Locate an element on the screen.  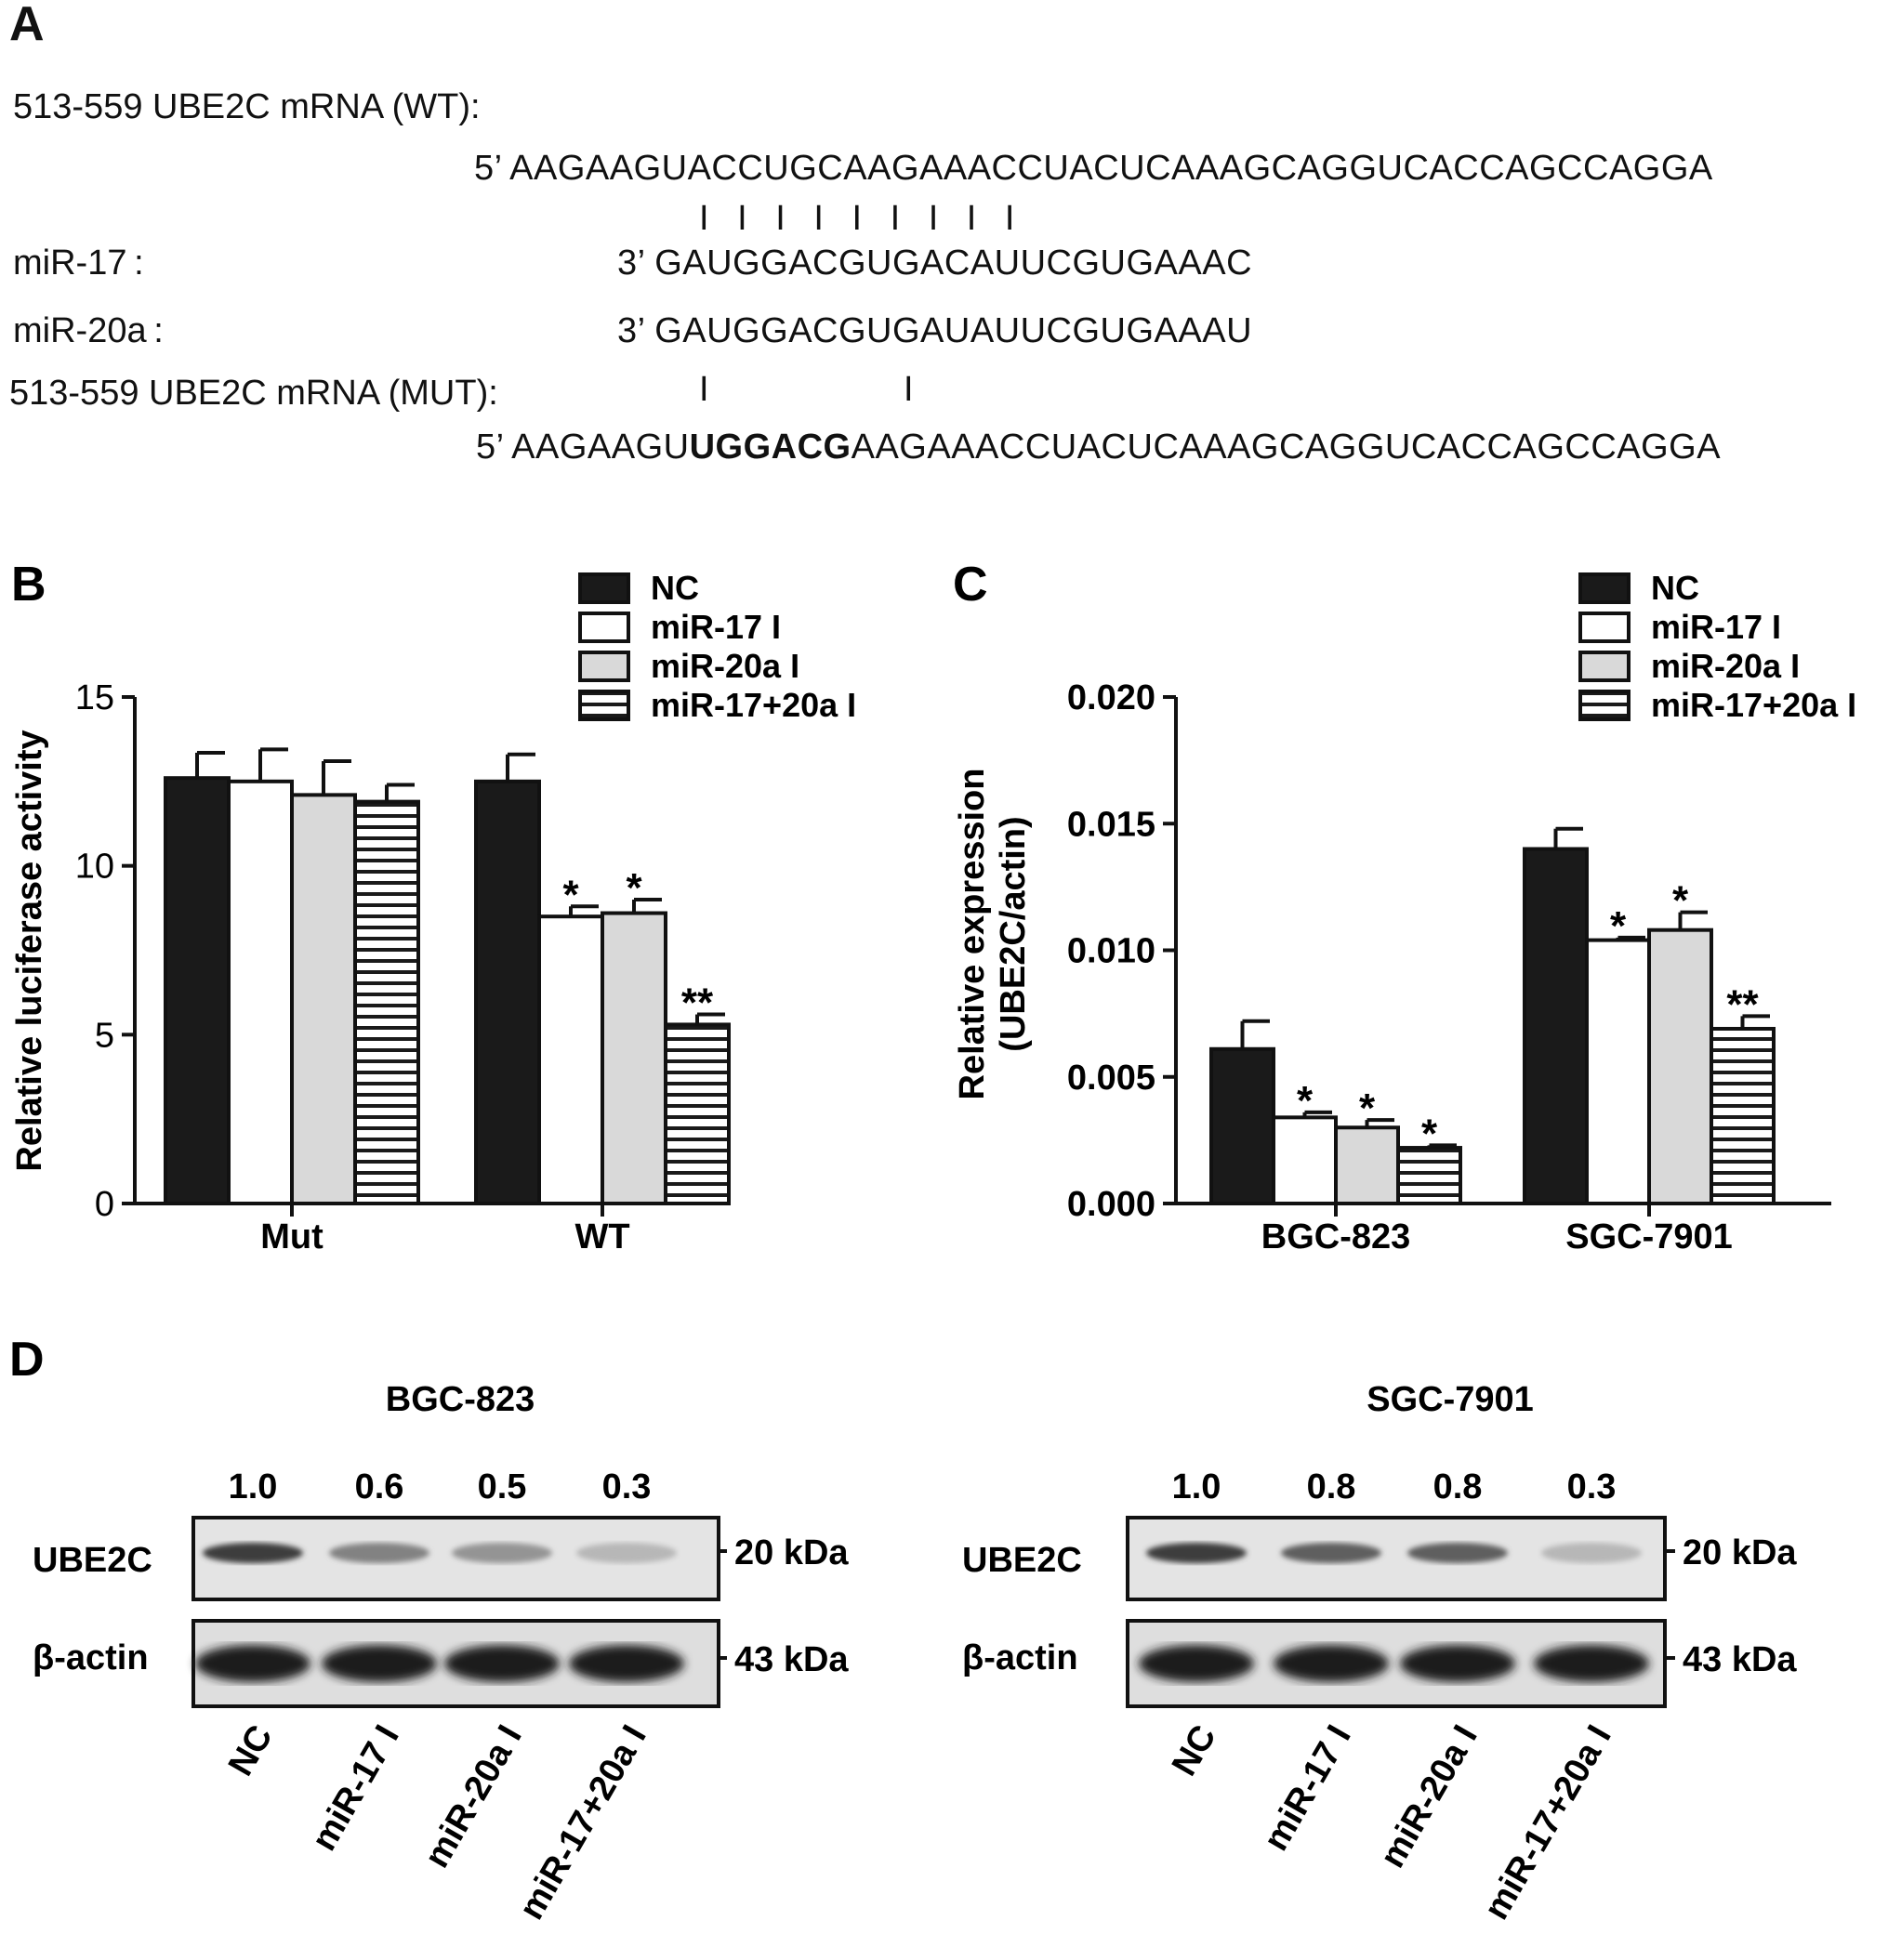
mir17-seq: GAUGGACGUGACAUUCGUGAAAC is located at coordinates (953, 263).